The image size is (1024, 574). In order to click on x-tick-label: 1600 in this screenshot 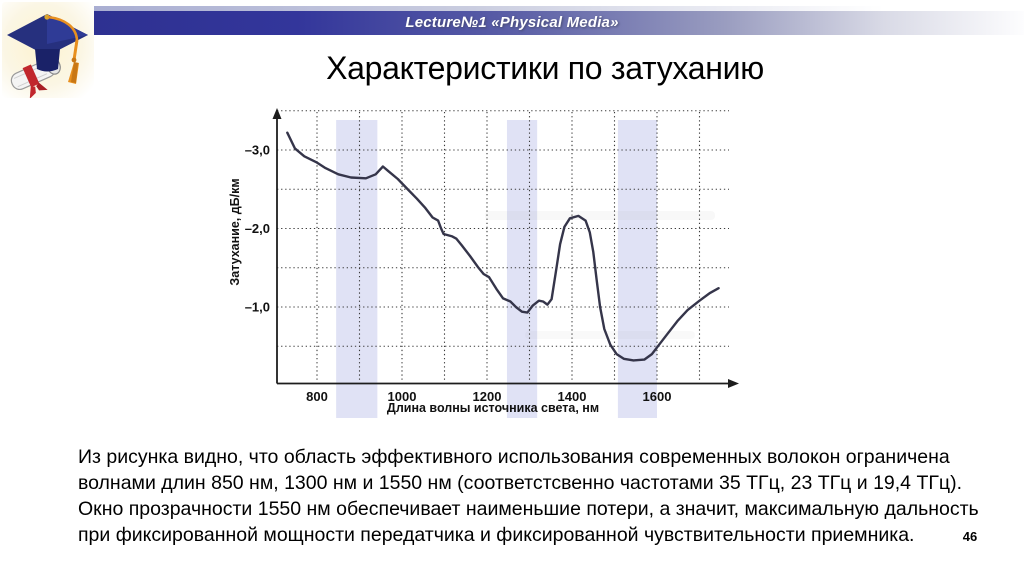, I will do `click(657, 396)`.